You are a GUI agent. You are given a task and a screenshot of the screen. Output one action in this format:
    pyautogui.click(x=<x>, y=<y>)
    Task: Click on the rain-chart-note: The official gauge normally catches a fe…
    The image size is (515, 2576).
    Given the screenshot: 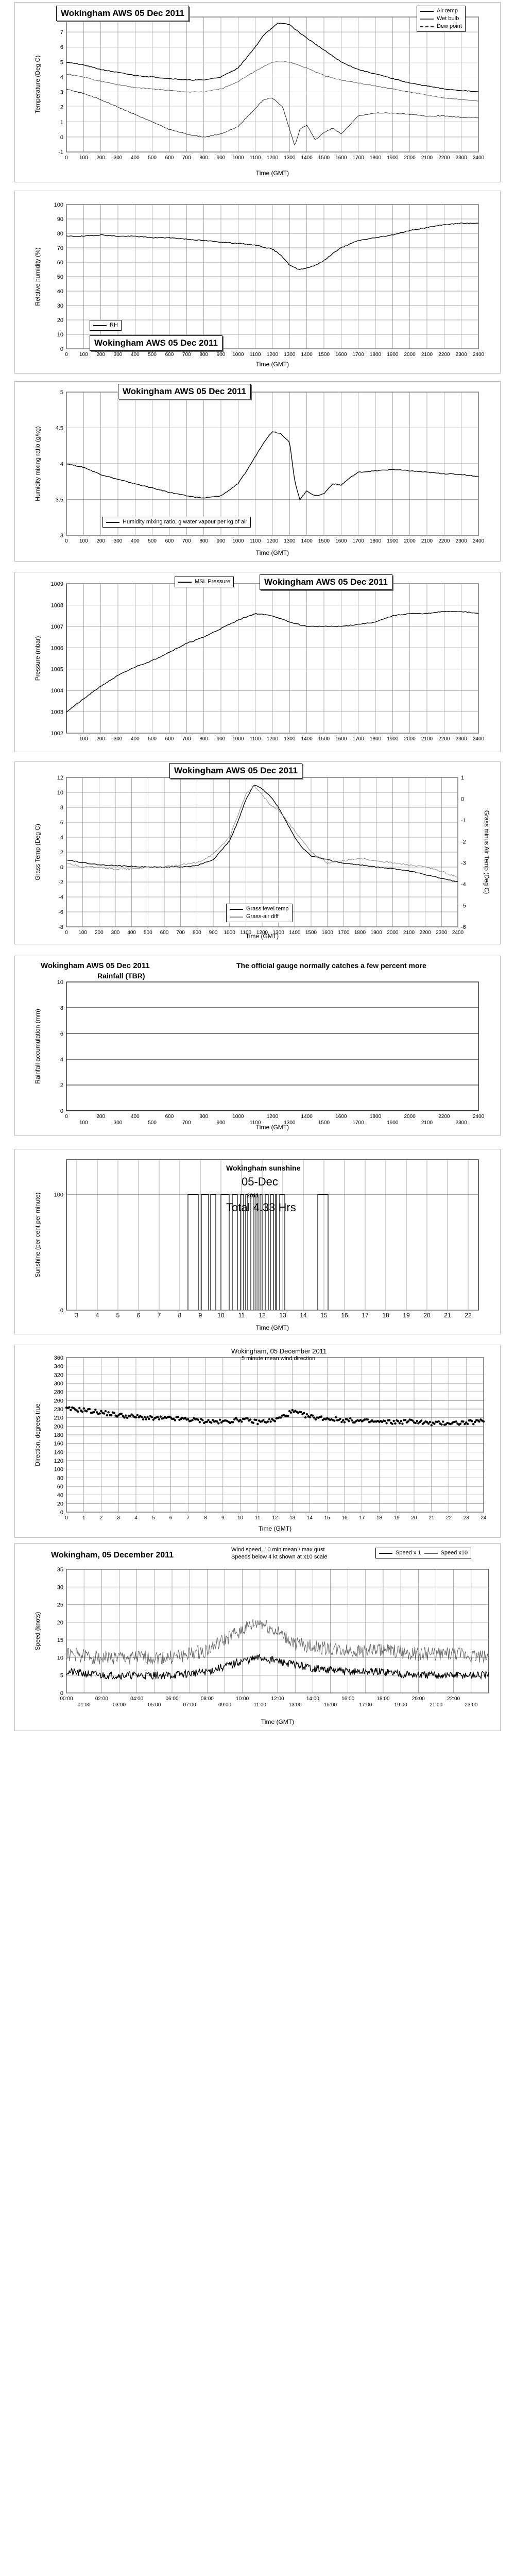 What is the action you would take?
    pyautogui.click(x=331, y=965)
    